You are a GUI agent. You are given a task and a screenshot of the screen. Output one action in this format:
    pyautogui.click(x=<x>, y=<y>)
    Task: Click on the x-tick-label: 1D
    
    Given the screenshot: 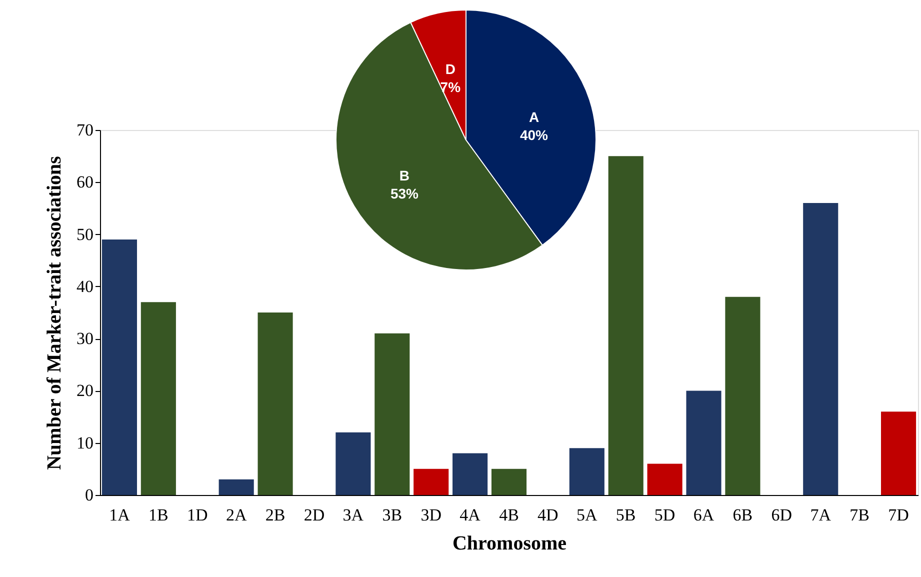 What is the action you would take?
    pyautogui.click(x=197, y=515)
    